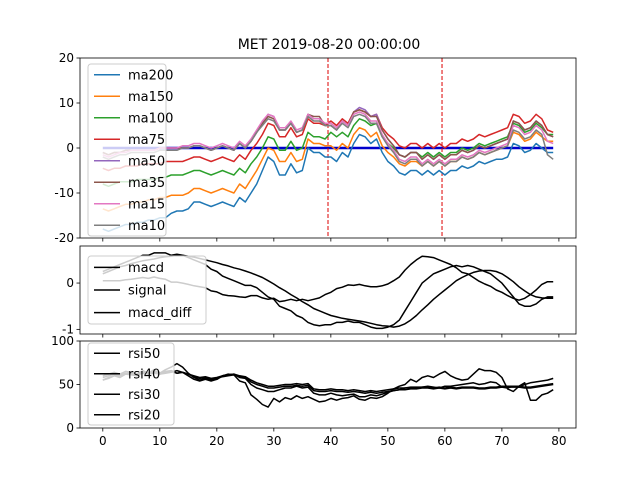 This screenshot has height=480, width=640. What do you see at coordinates (64, 193) in the screenshot?
I see `y-tick-label: -10` at bounding box center [64, 193].